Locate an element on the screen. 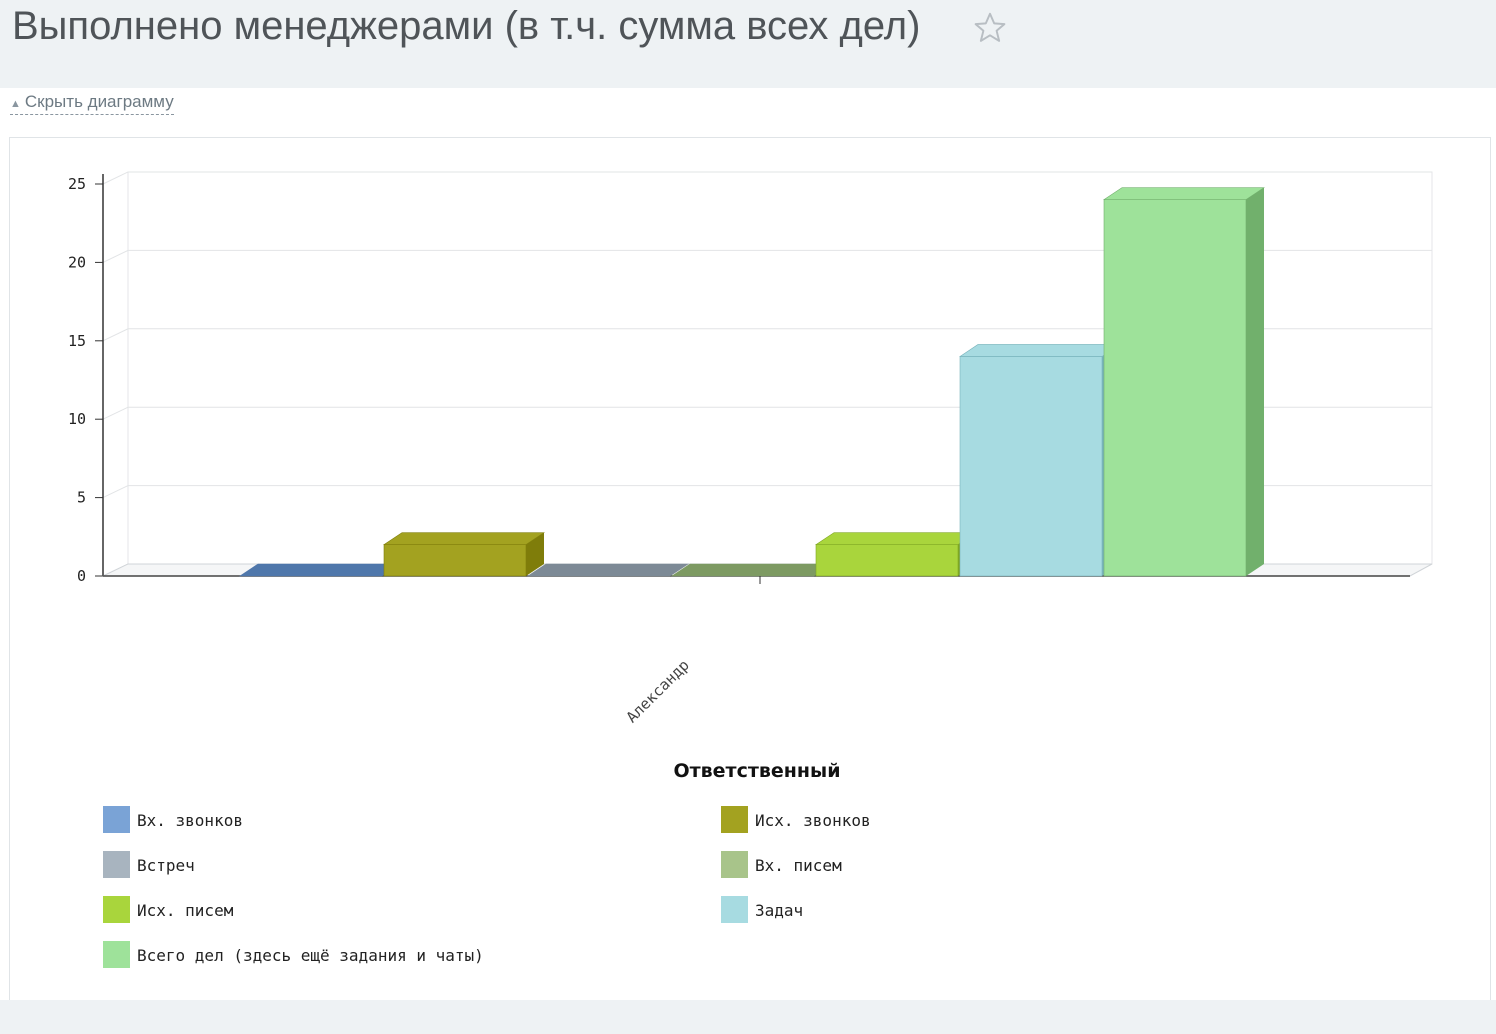 The image size is (1496, 1034). legend-label: Исх. писем is located at coordinates (185, 910).